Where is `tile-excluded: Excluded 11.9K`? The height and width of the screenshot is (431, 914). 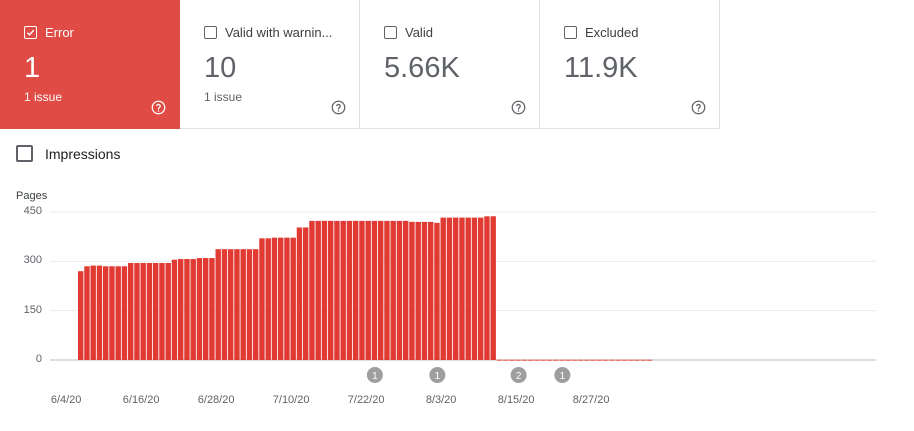
tile-excluded: Excluded 11.9K is located at coordinates (630, 64).